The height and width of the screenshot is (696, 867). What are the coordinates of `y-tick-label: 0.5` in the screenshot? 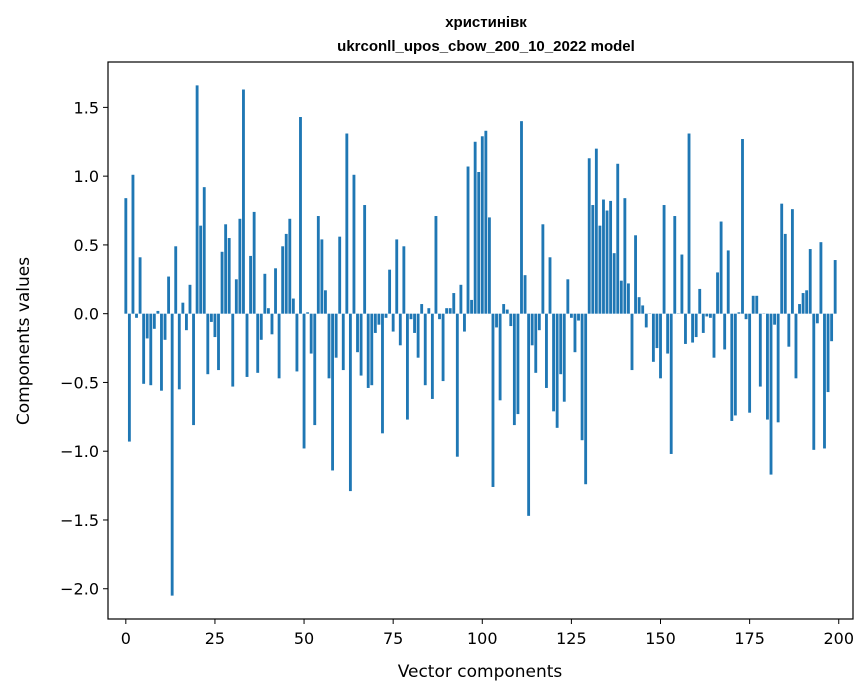 It's located at (86, 245).